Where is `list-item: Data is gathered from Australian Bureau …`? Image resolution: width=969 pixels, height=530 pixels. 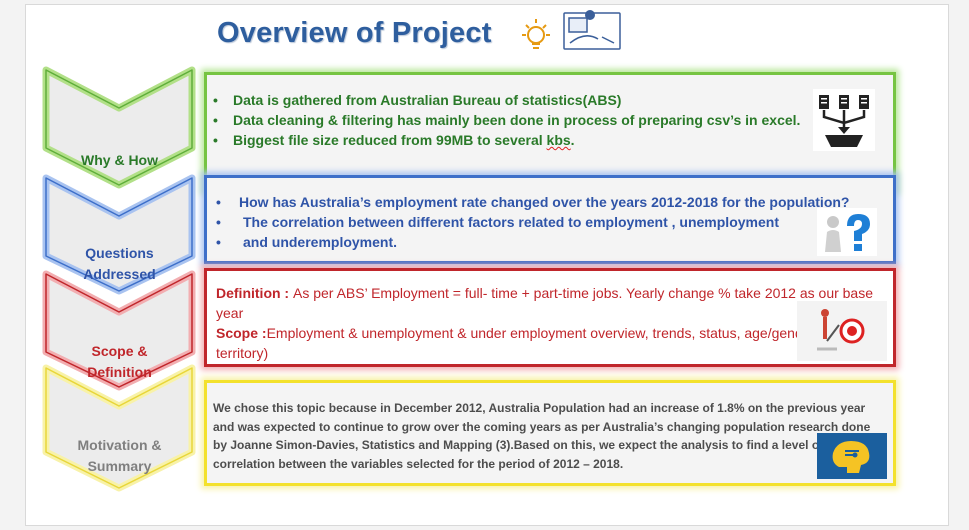 list-item: Data is gathered from Australian Bureau … is located at coordinates (503, 100).